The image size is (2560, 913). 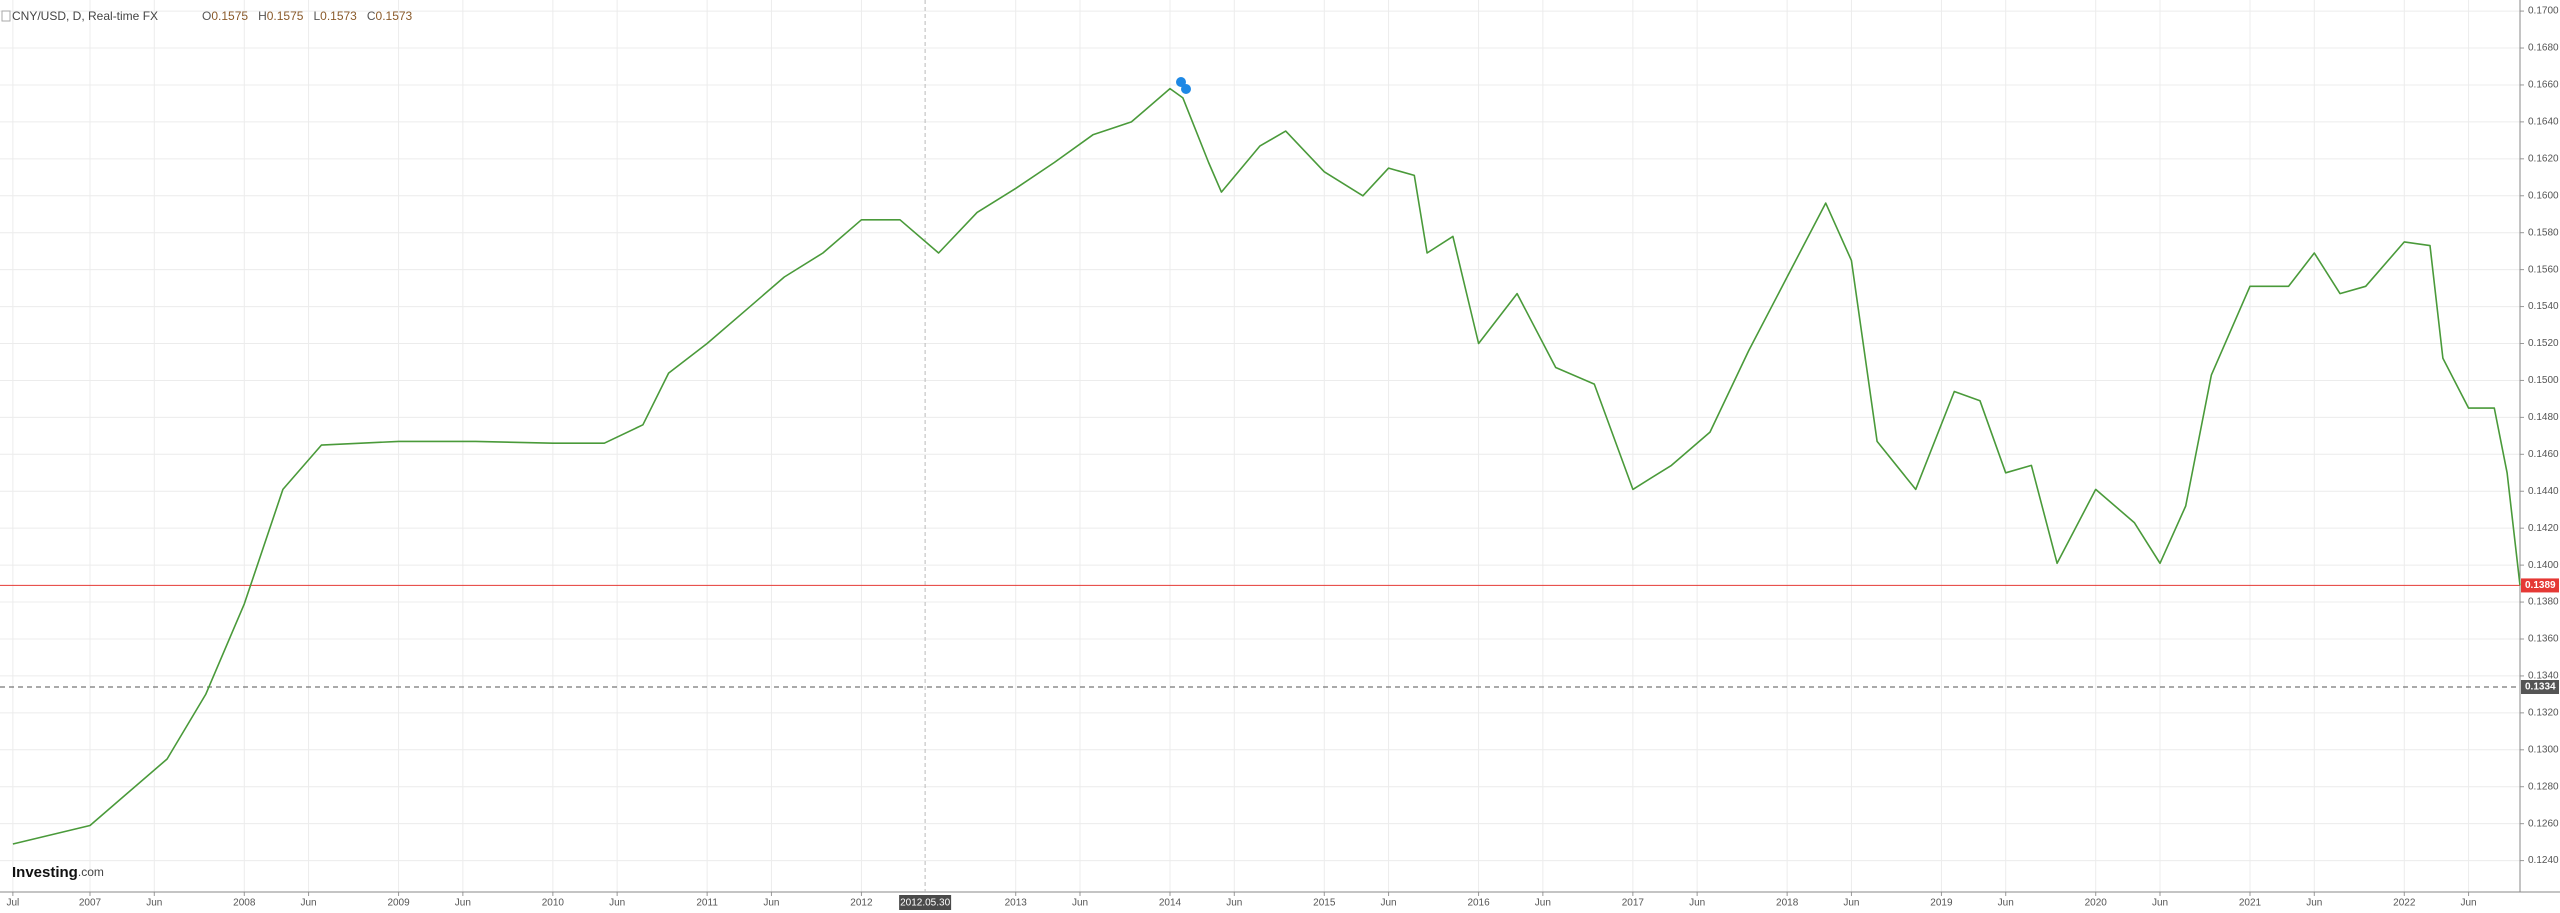 I want to click on price-tag-label: 0.1334, so click(x=2540, y=687).